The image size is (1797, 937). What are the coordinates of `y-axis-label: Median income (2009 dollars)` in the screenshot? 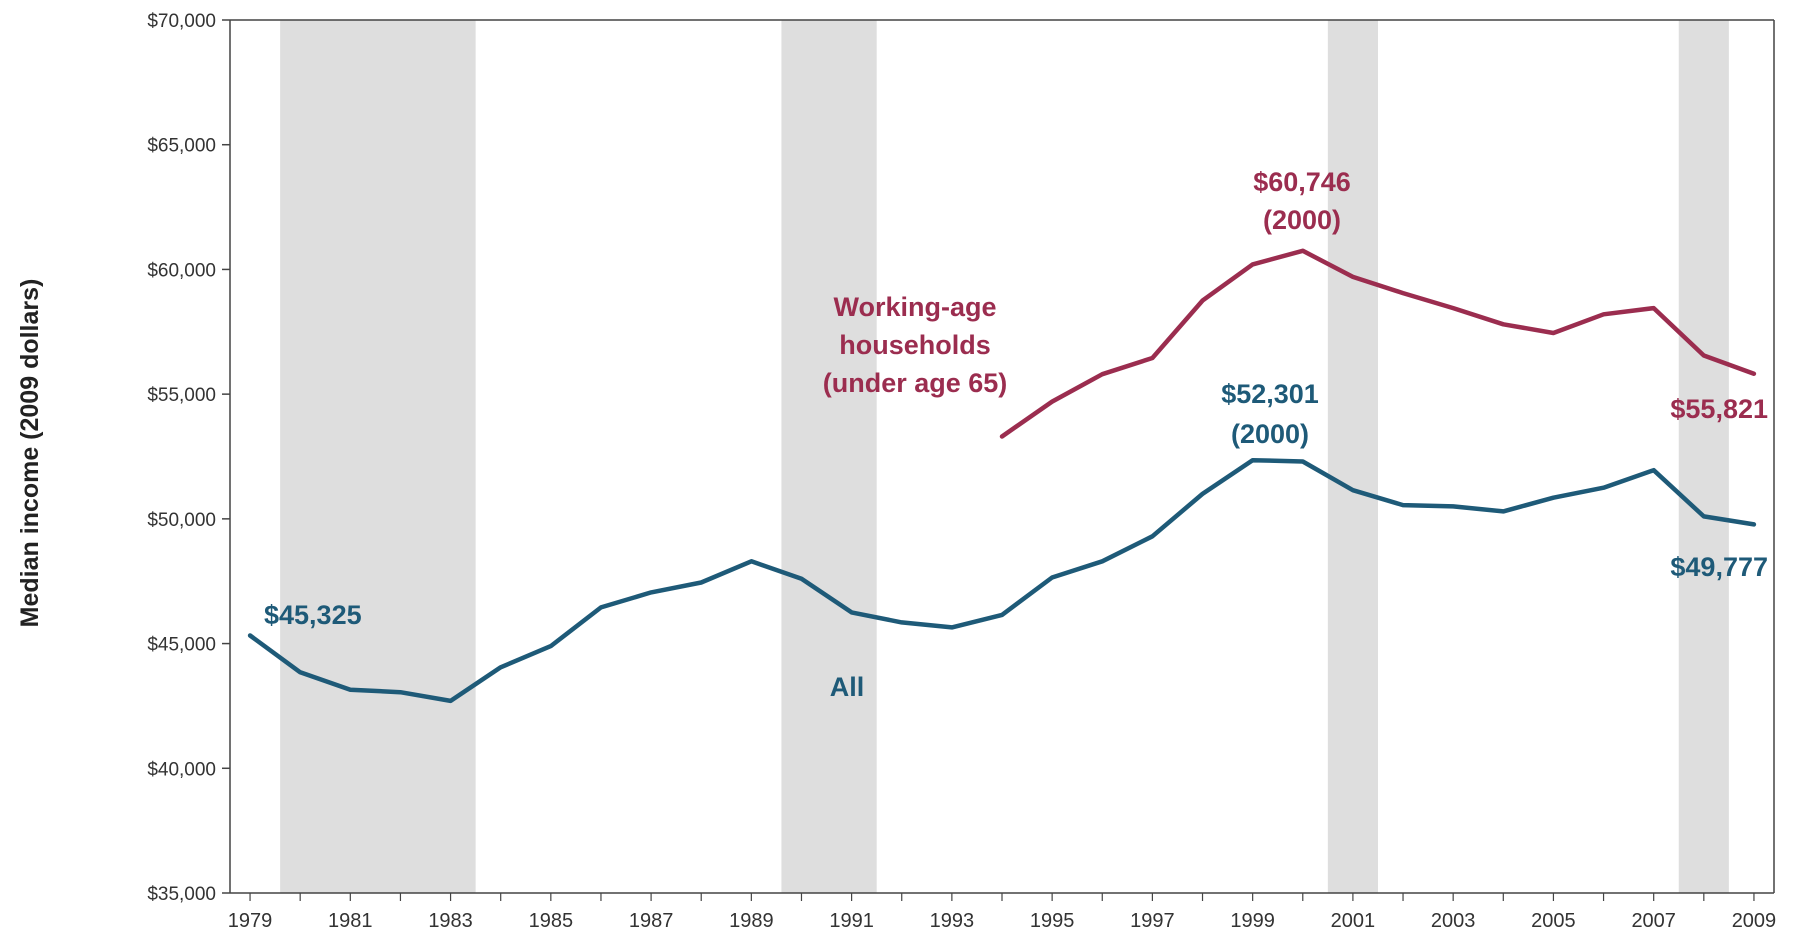 It's located at (30, 453).